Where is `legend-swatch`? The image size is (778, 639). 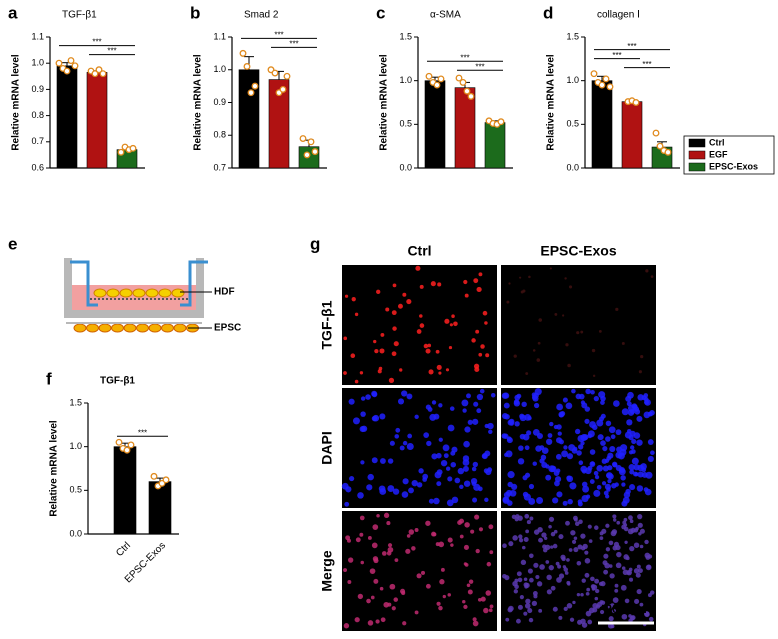 legend-swatch is located at coordinates (697, 155).